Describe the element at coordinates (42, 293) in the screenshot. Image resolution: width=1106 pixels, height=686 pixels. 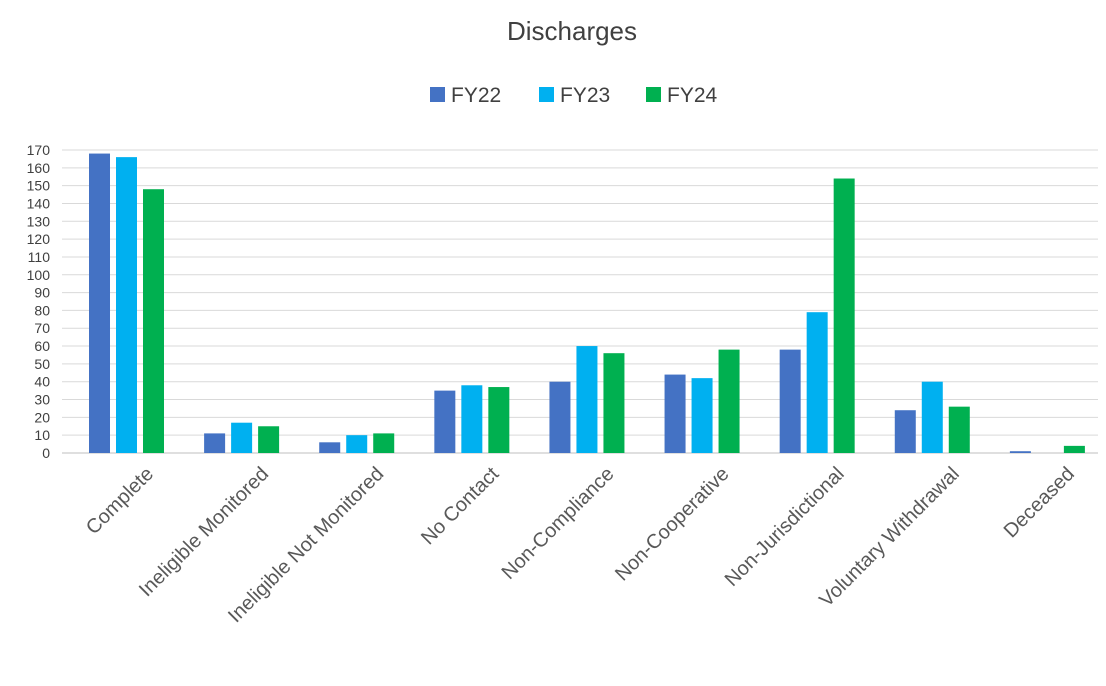
I see `y-tick-label: 90` at that location.